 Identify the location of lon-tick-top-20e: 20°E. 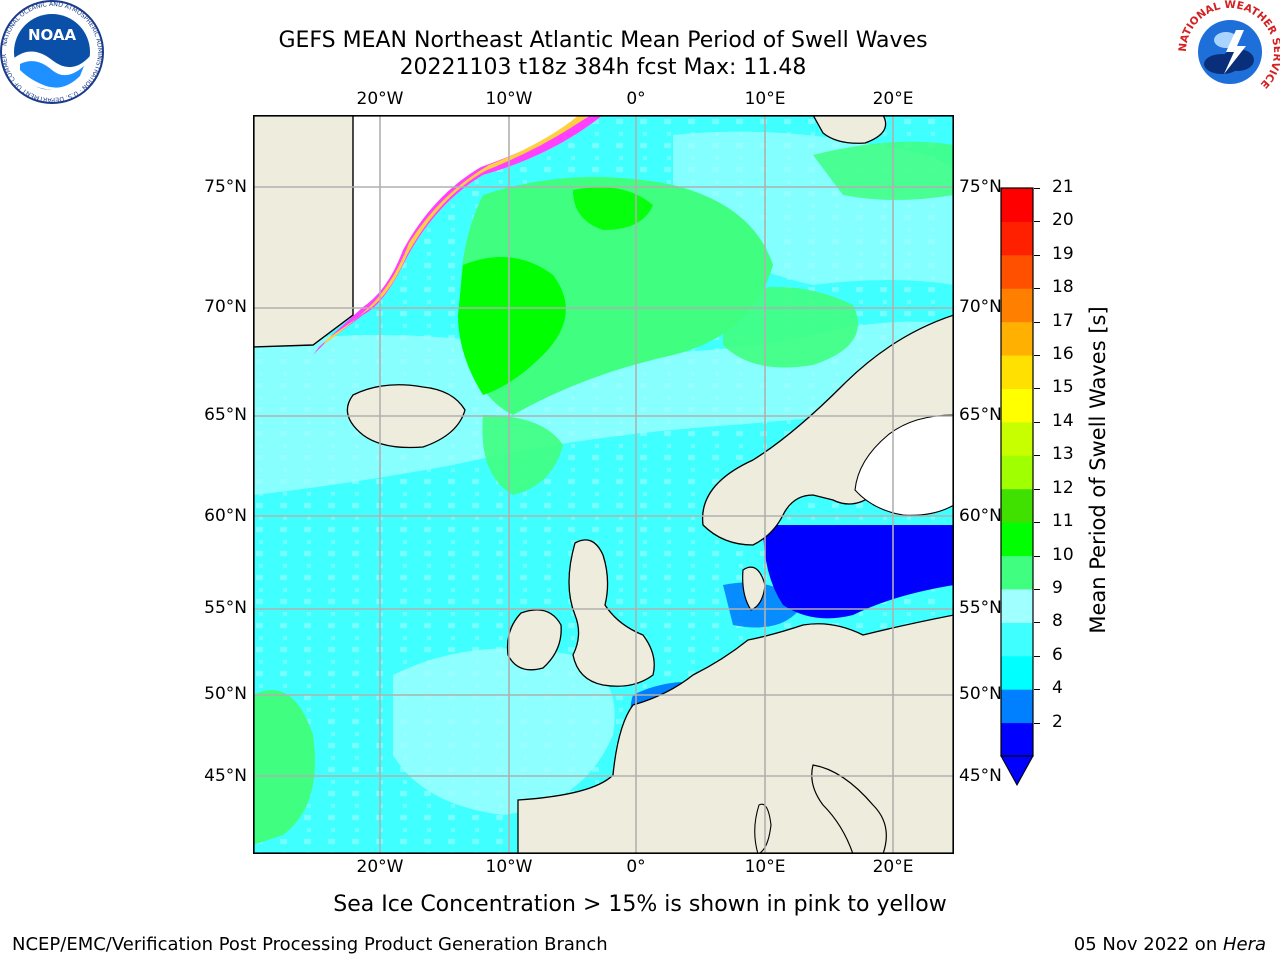
(893, 99).